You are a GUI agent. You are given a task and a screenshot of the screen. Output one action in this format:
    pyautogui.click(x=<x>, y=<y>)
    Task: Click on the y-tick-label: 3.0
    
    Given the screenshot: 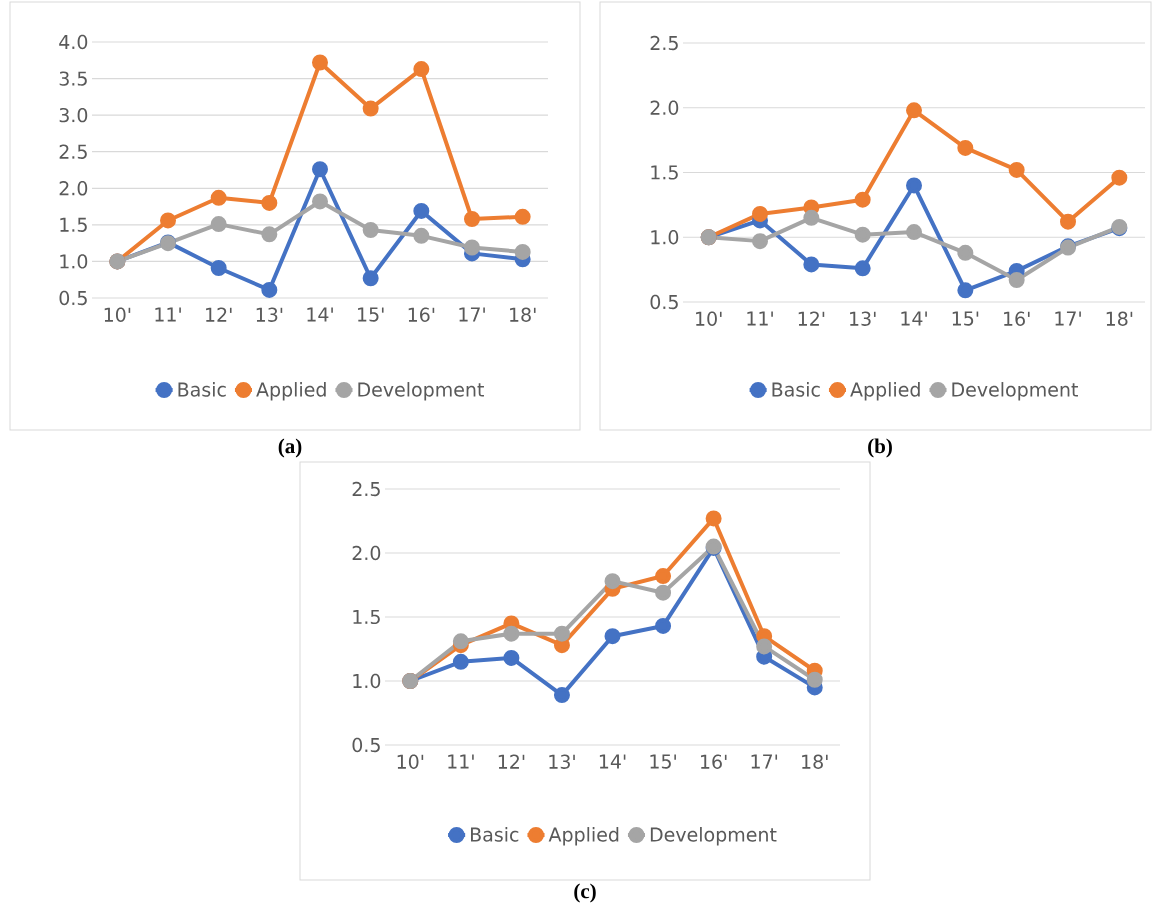 What is the action you would take?
    pyautogui.click(x=73, y=115)
    